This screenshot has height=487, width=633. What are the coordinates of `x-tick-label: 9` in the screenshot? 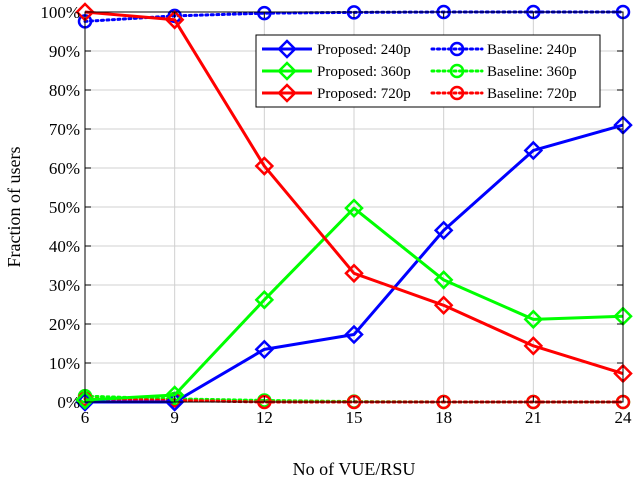 It's located at (174, 417).